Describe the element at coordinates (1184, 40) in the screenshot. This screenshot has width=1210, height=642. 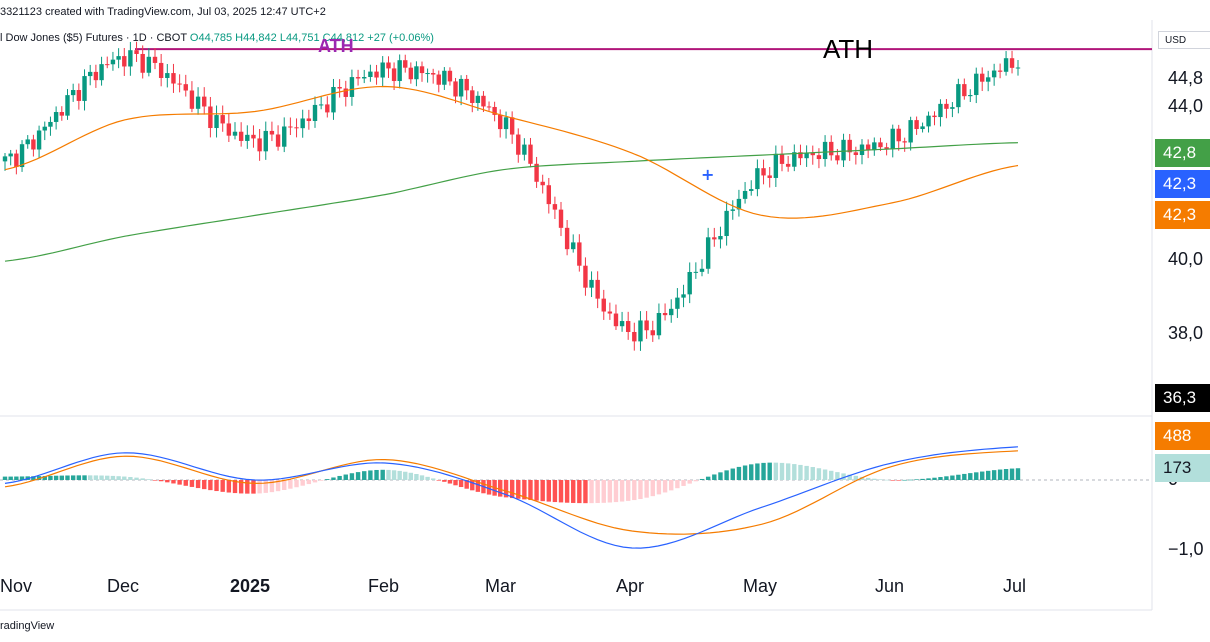
I see `currency-selector: USD` at that location.